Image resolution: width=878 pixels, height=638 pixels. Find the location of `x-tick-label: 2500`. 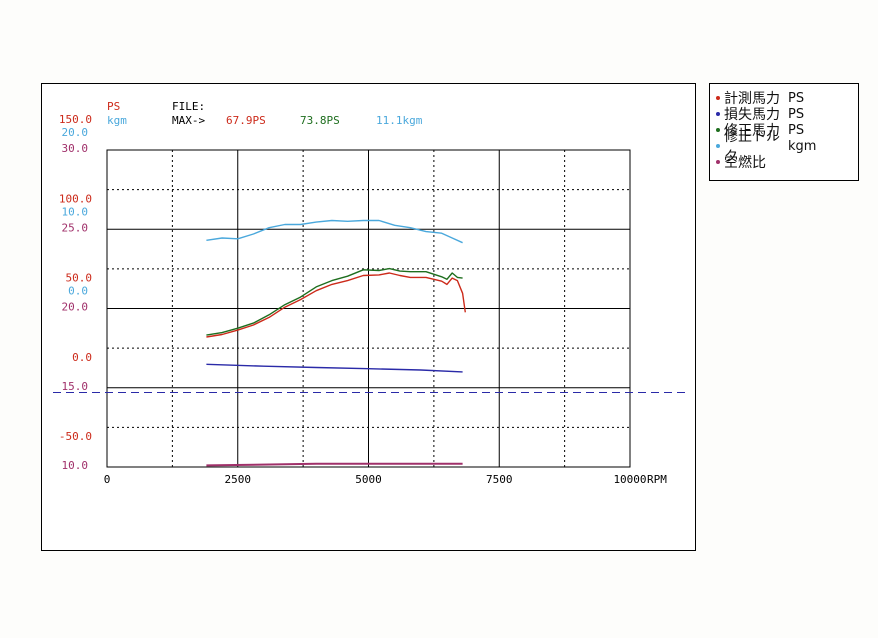

x-tick-label: 2500 is located at coordinates (238, 479).